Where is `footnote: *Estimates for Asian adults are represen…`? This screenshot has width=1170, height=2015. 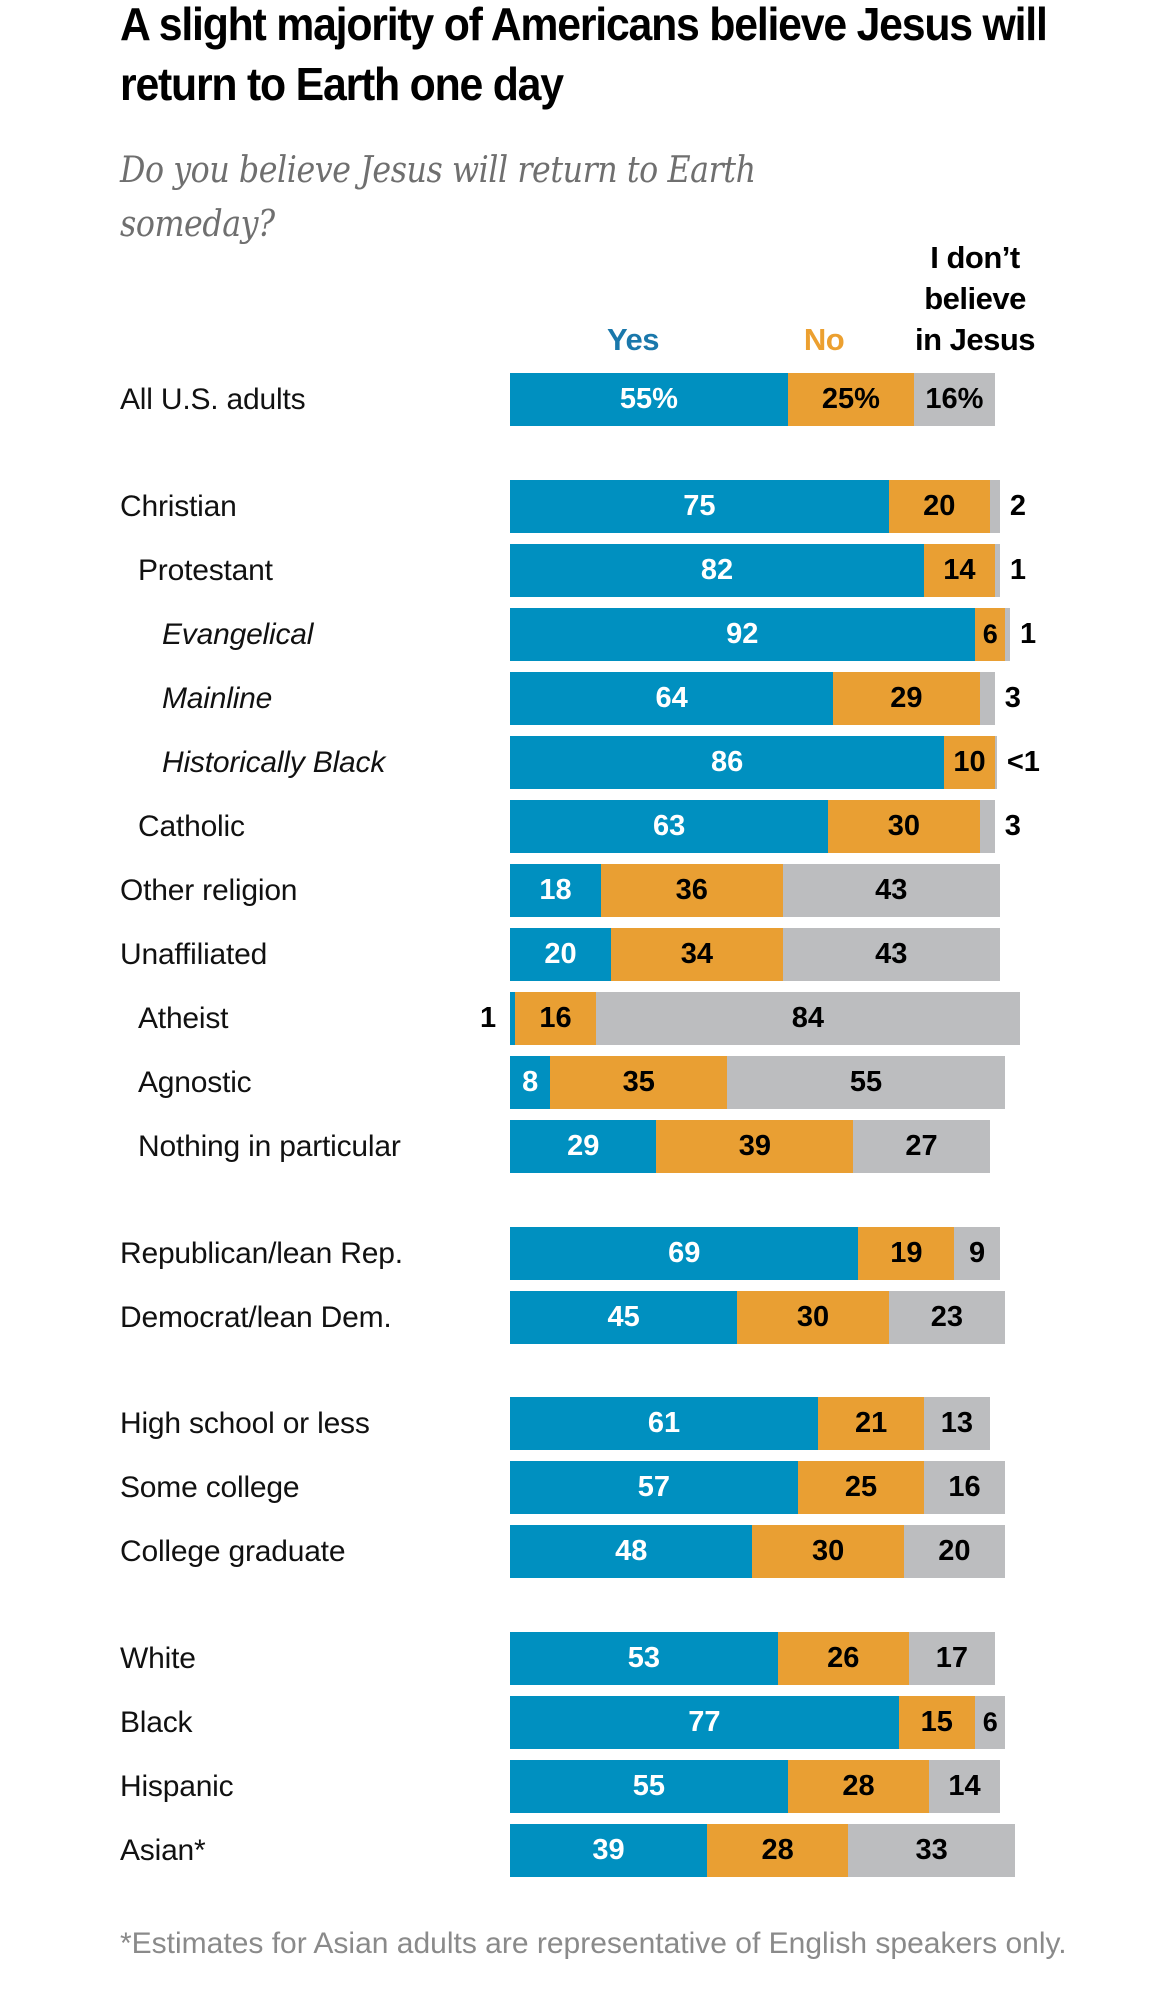
footnote: *Estimates for Asian adults are represen… is located at coordinates (593, 1943).